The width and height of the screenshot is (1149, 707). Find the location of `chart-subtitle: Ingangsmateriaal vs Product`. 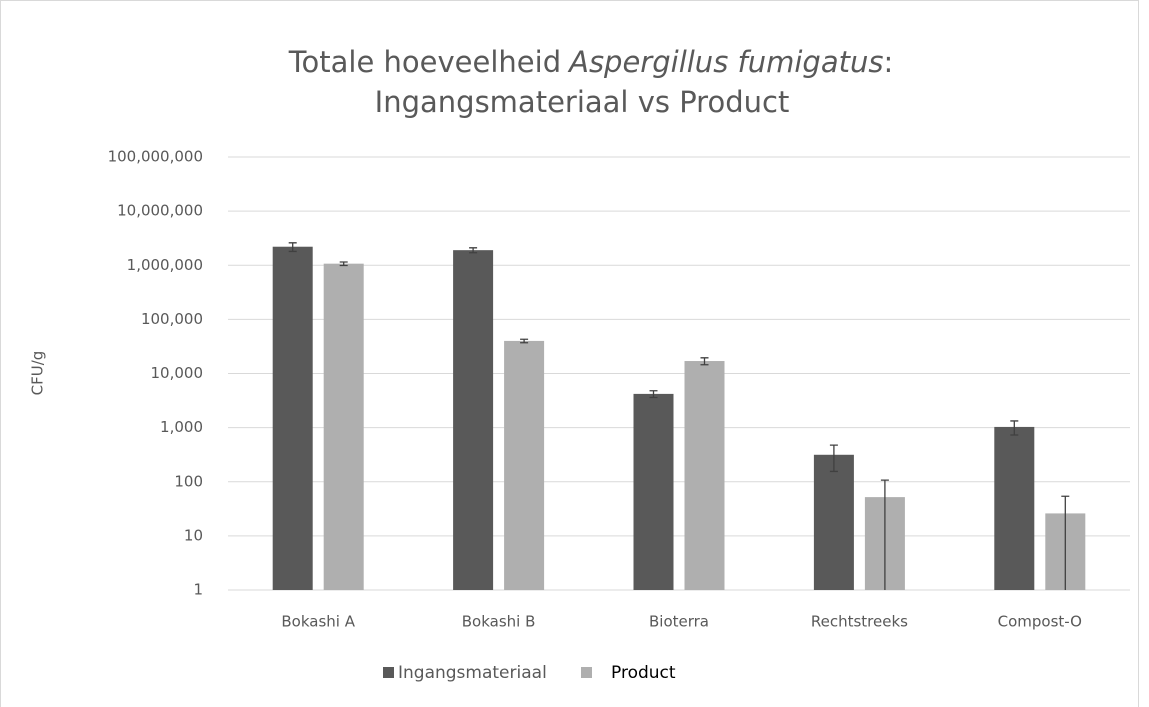

chart-subtitle: Ingangsmateriaal vs Product is located at coordinates (582, 102).